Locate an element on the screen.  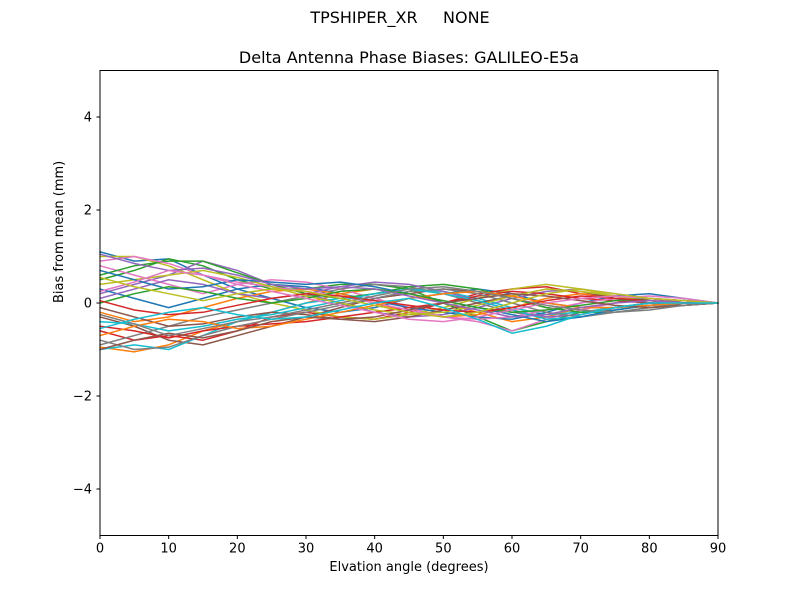
figure-suptitle: TPSHIPER_XR NONE is located at coordinates (400, 17).